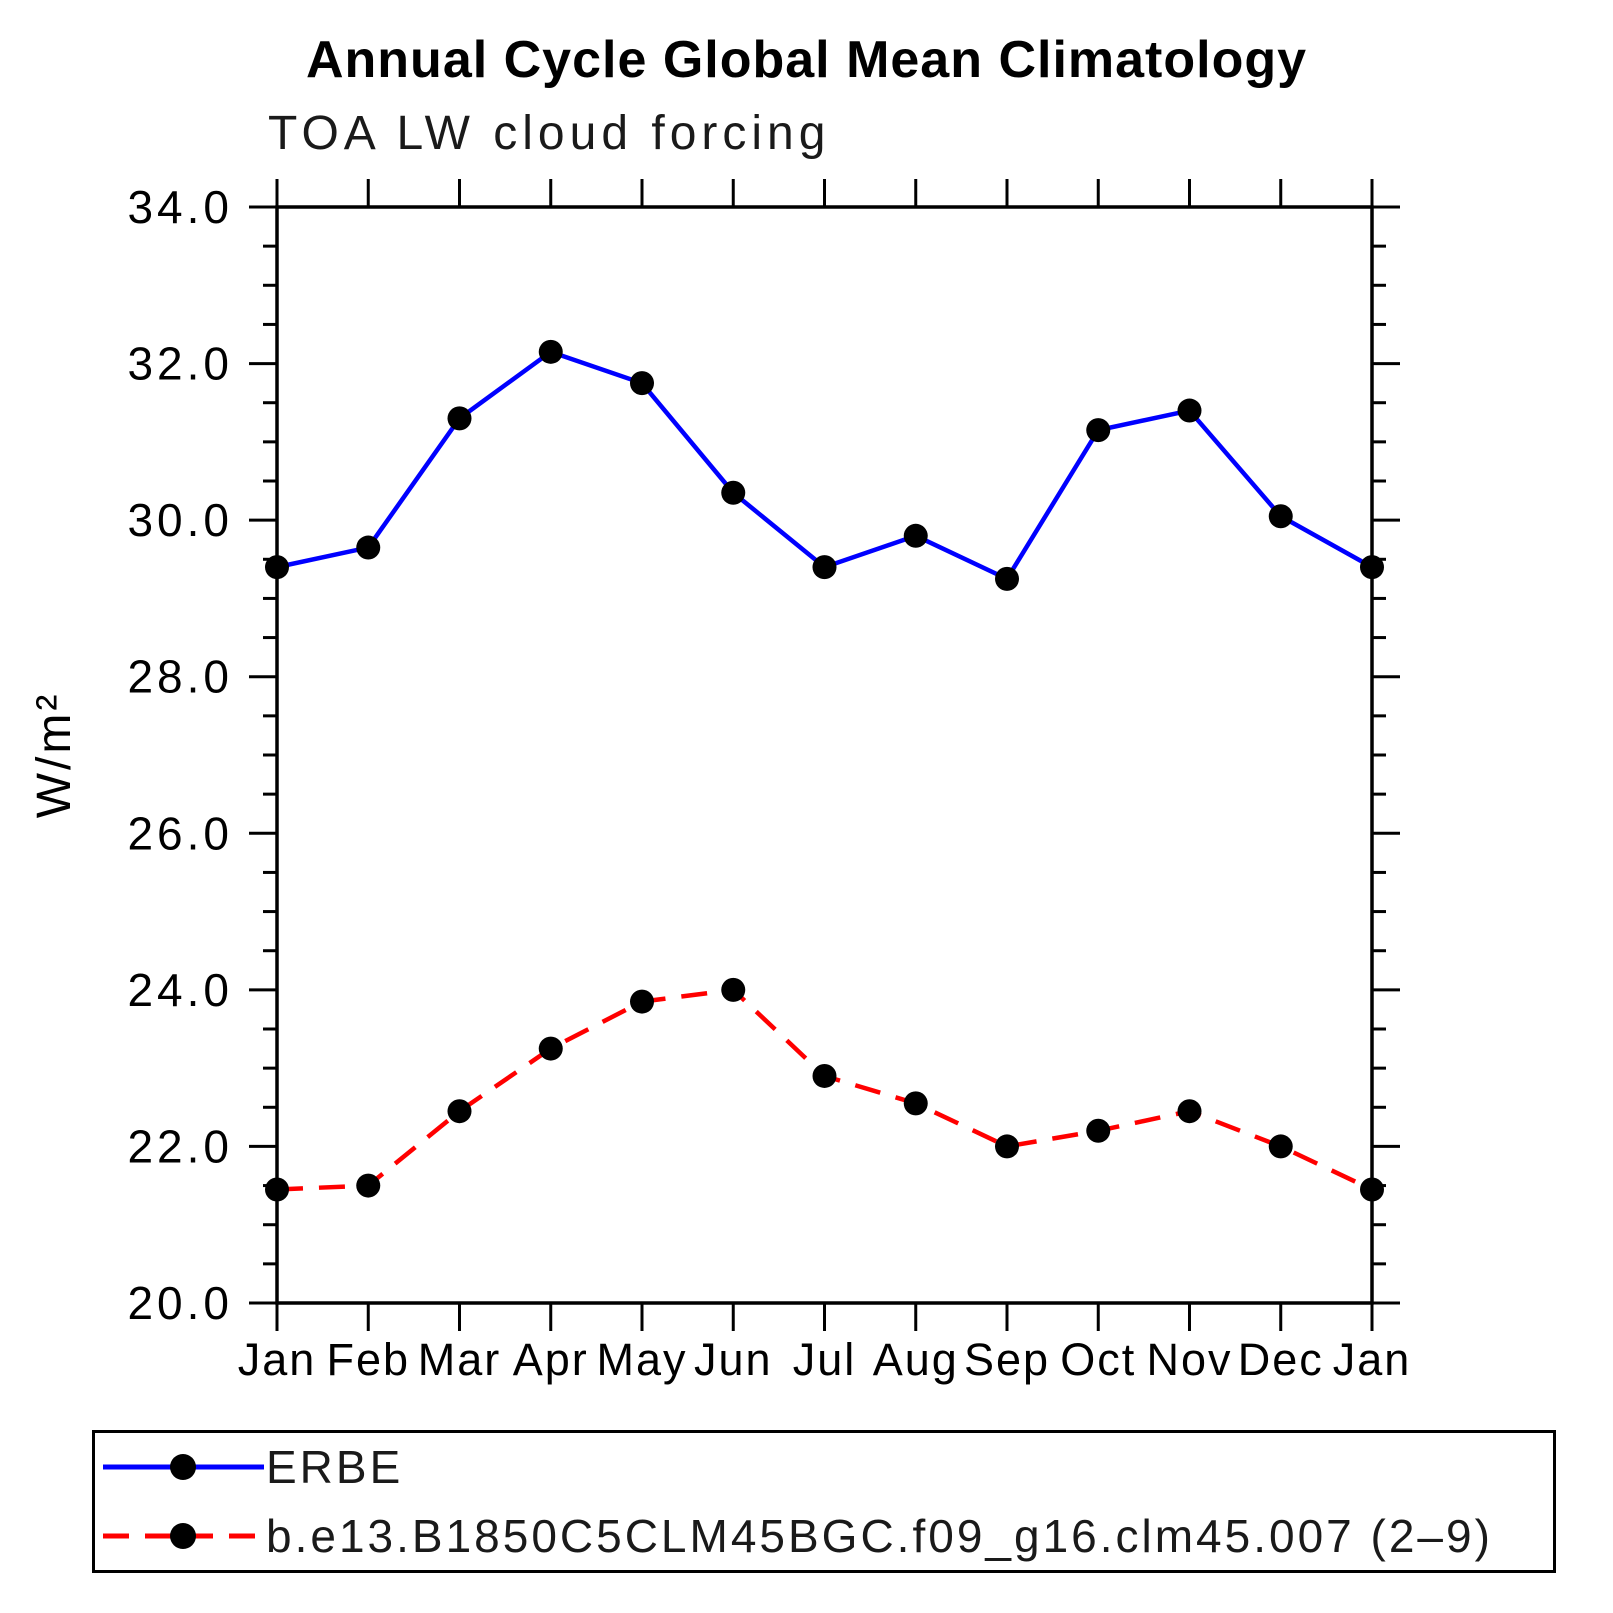 This screenshot has height=1613, width=1613. I want to click on x-tick-label: Sep, so click(1007, 1359).